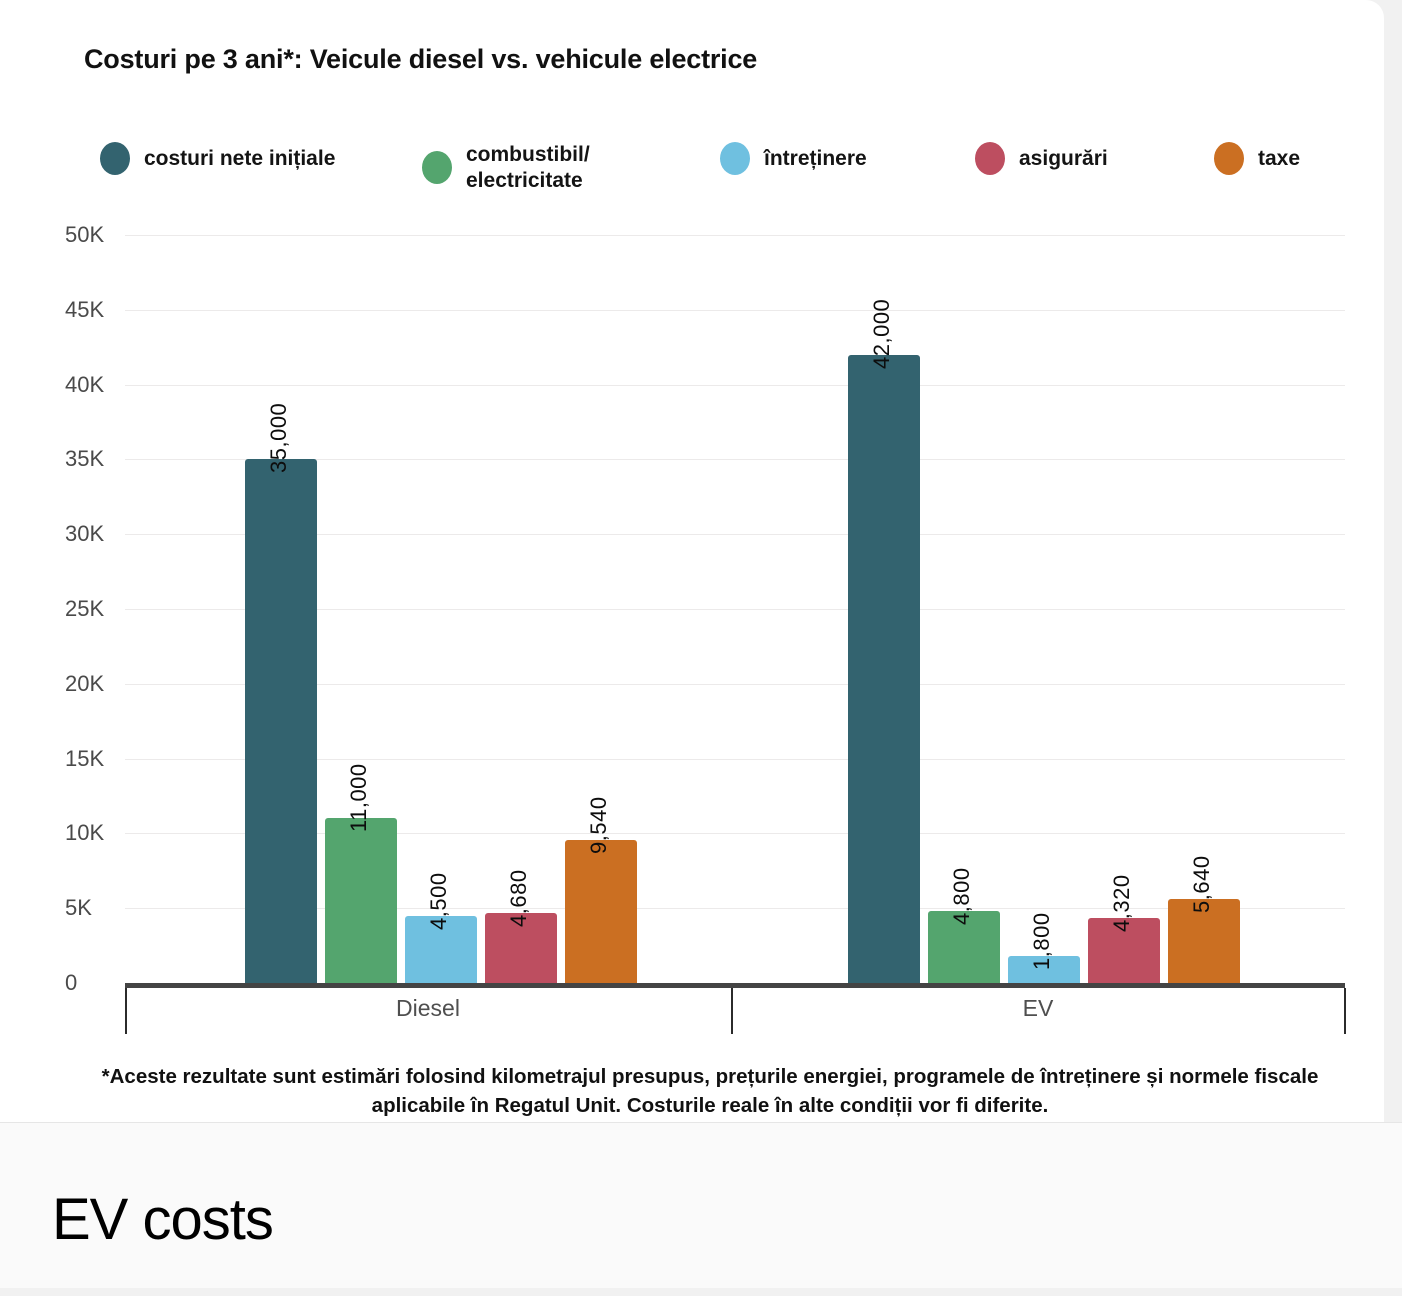  I want to click on x-axis-group-label: Diesel, so click(428, 1008).